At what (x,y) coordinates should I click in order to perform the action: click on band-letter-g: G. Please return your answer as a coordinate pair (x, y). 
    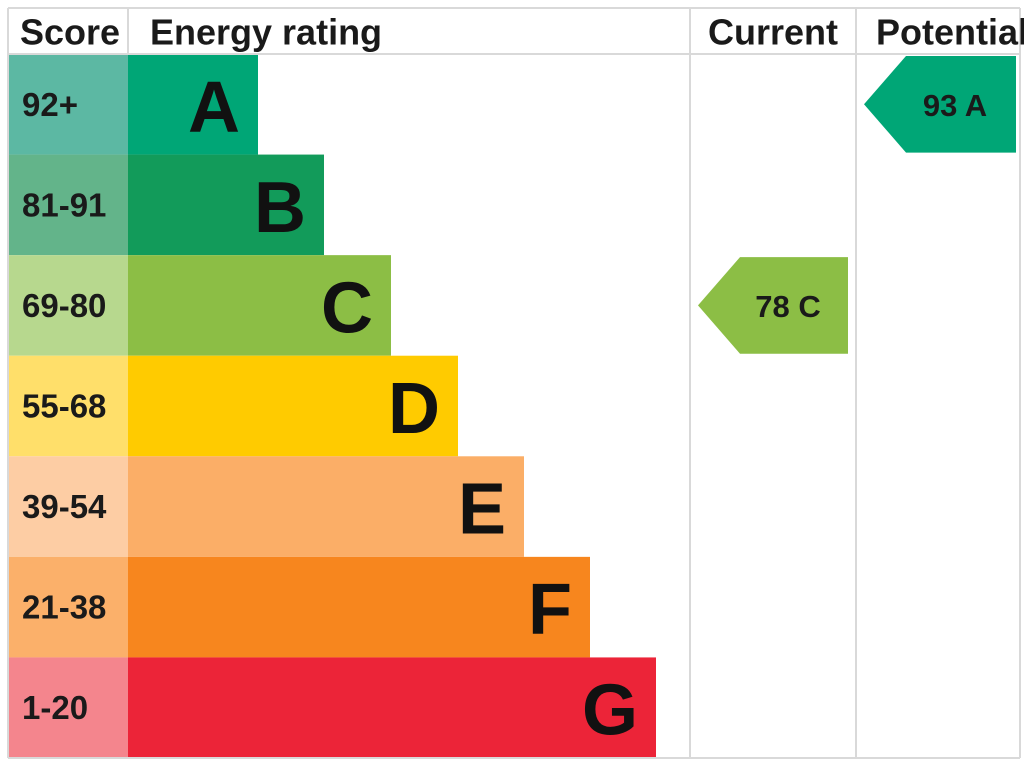
    Looking at the image, I should click on (610, 711).